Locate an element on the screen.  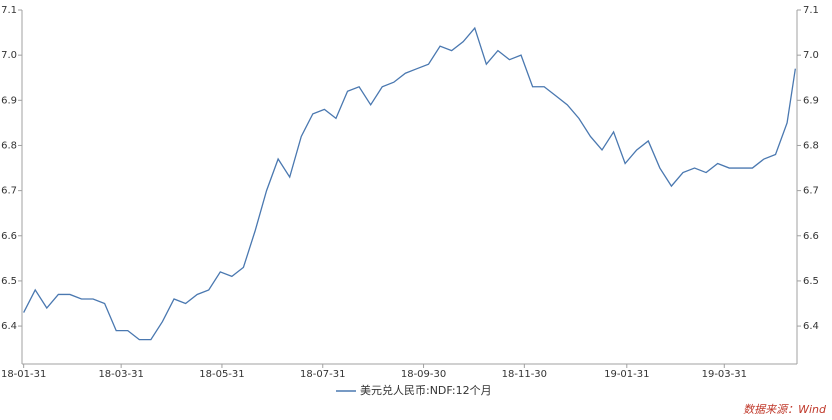
x-tick-label: 18-01-31 is located at coordinates (23, 374).